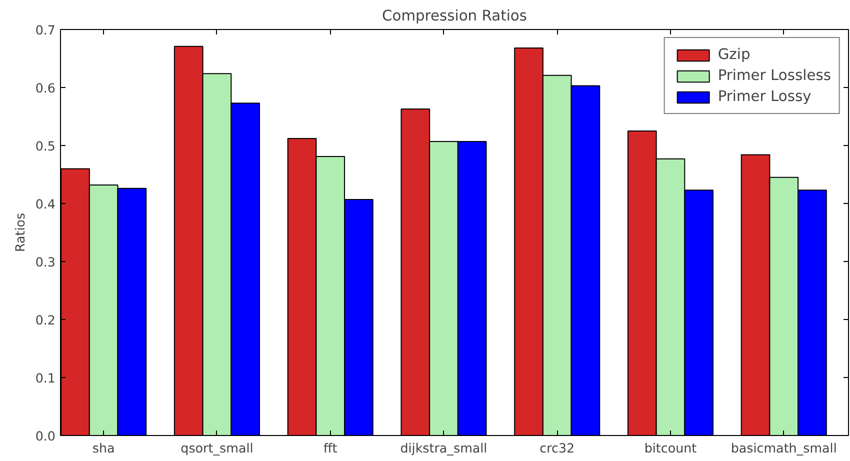 The width and height of the screenshot is (850, 461). Describe the element at coordinates (103, 448) in the screenshot. I see `x-tick-label: sha` at that location.